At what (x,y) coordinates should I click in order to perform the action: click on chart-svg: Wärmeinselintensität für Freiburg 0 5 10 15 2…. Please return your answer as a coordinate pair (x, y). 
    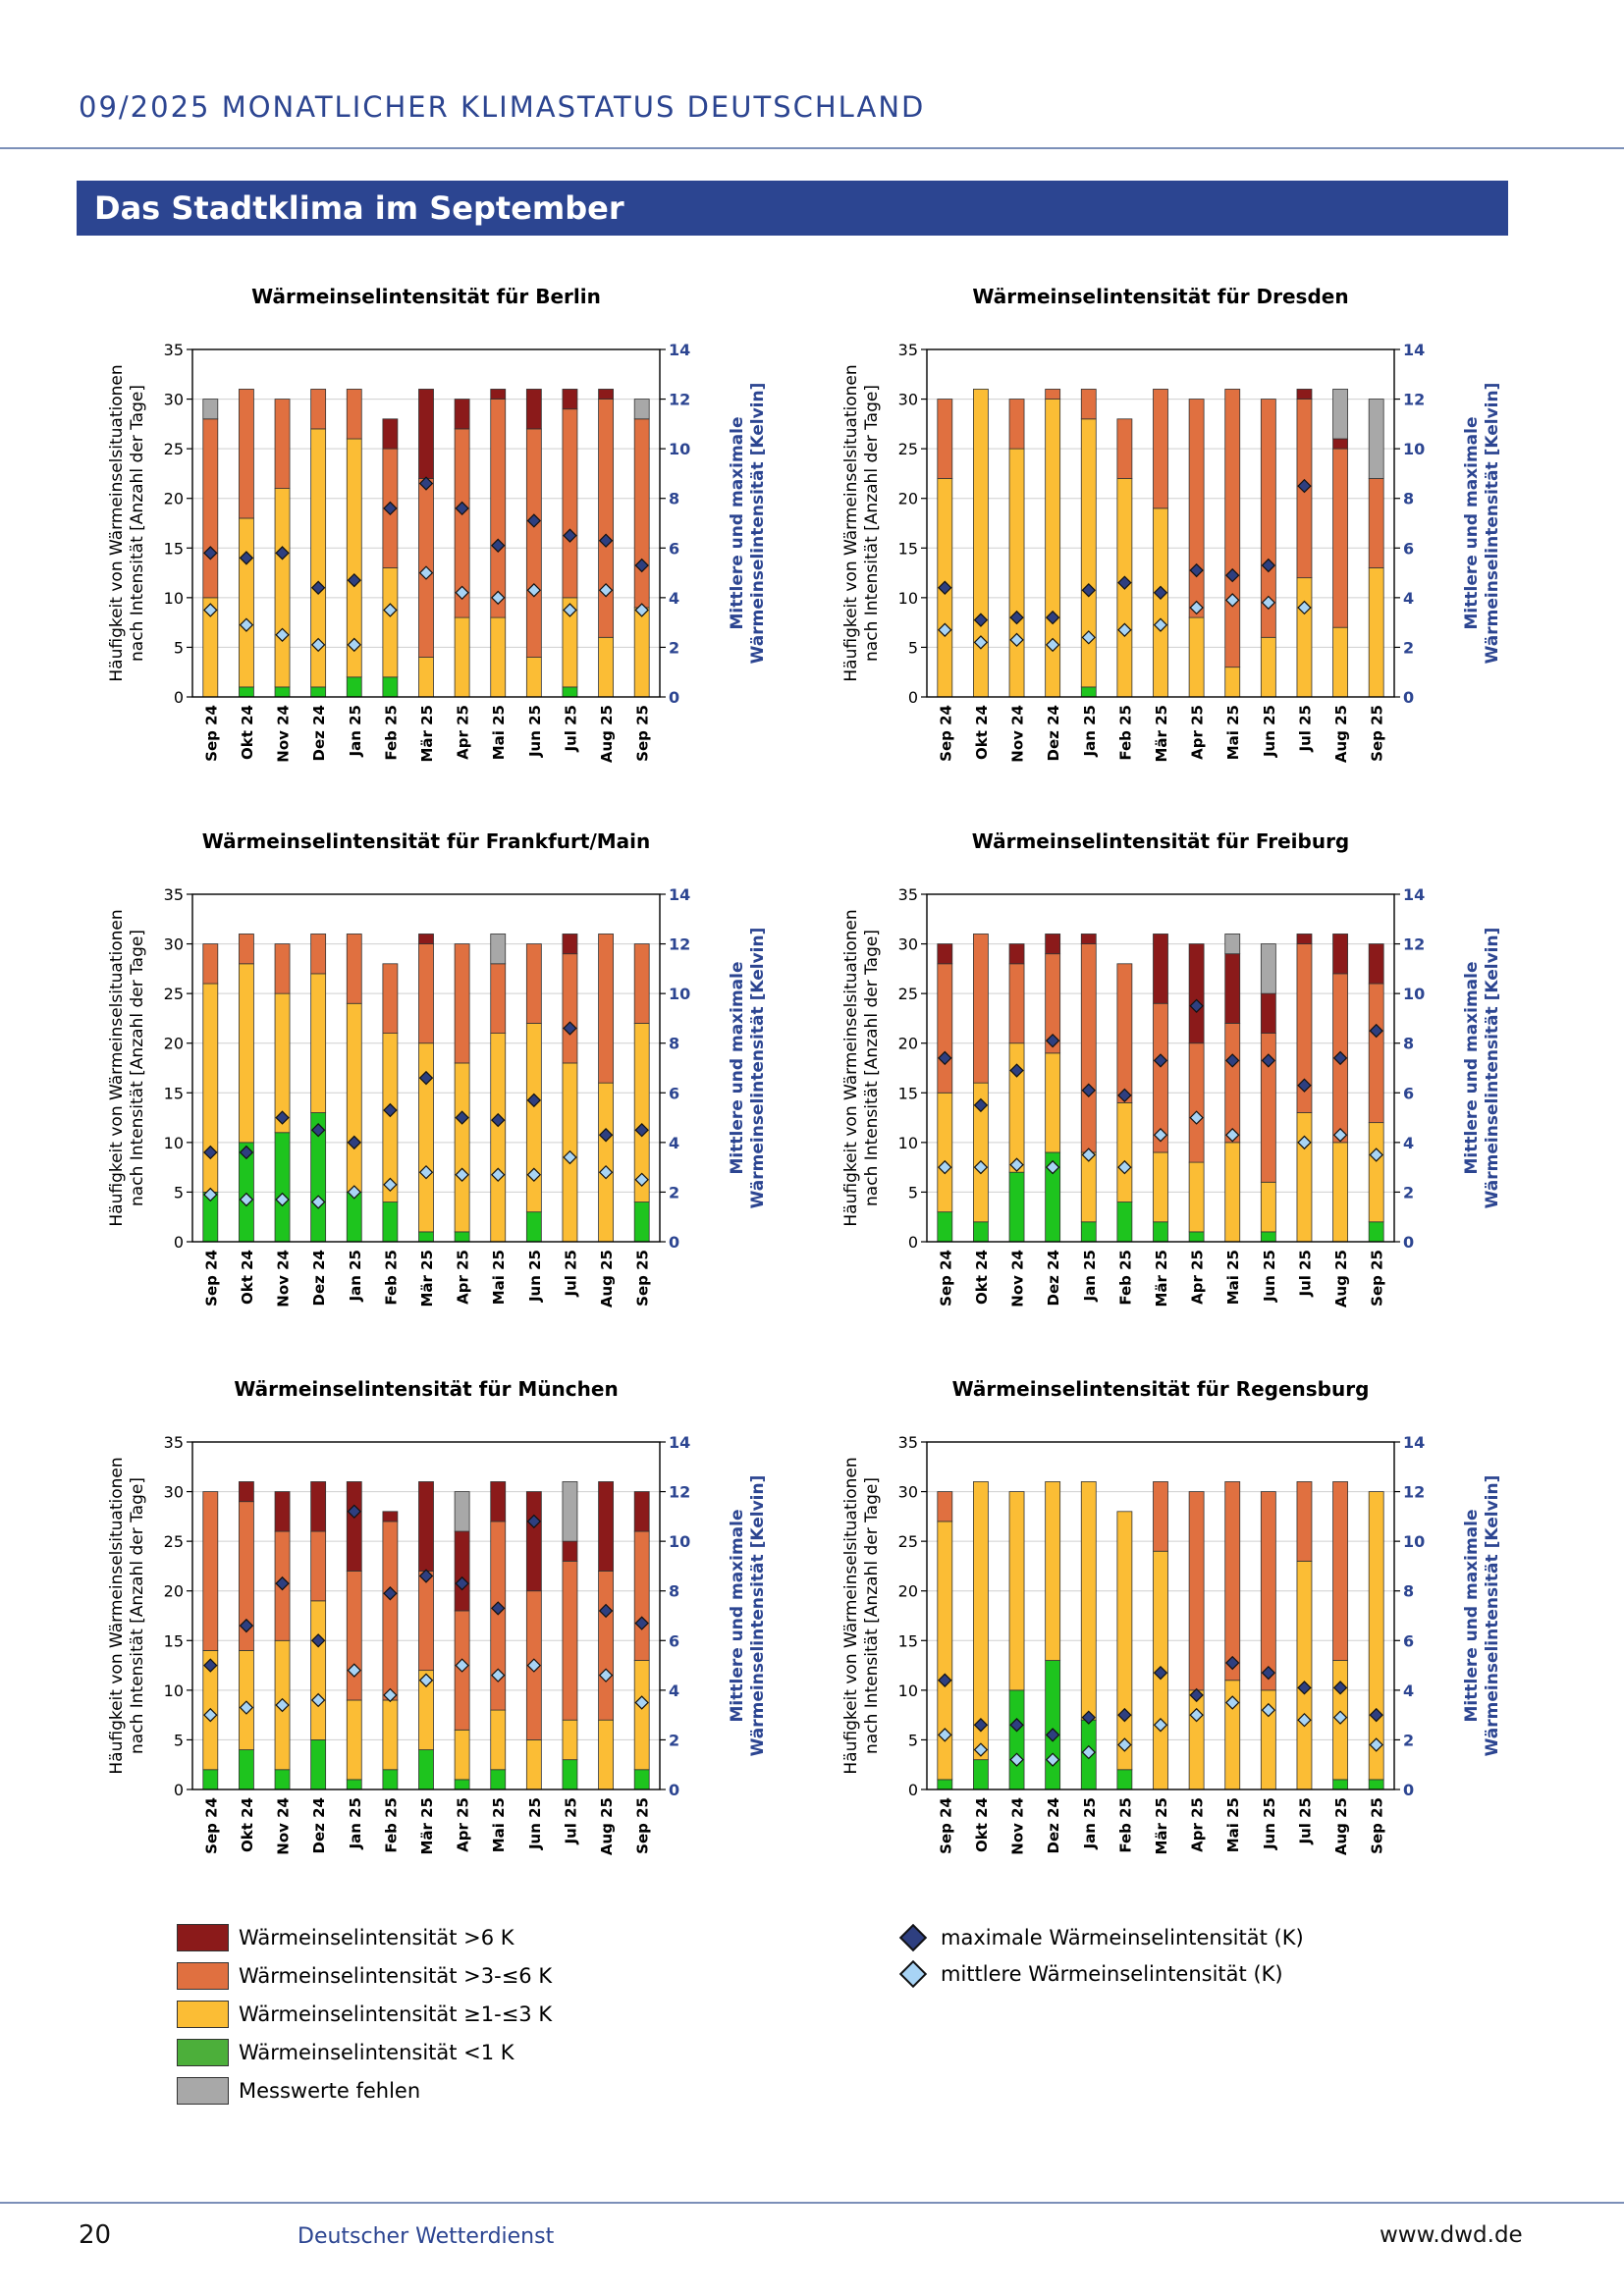
    Looking at the image, I should click on (1171, 1069).